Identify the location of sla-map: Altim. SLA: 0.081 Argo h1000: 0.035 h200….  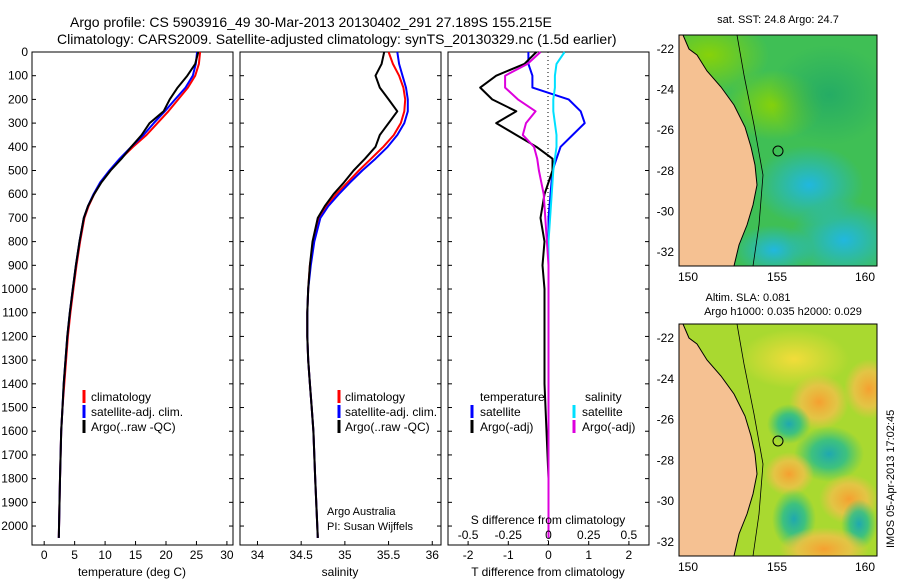
(767, 433).